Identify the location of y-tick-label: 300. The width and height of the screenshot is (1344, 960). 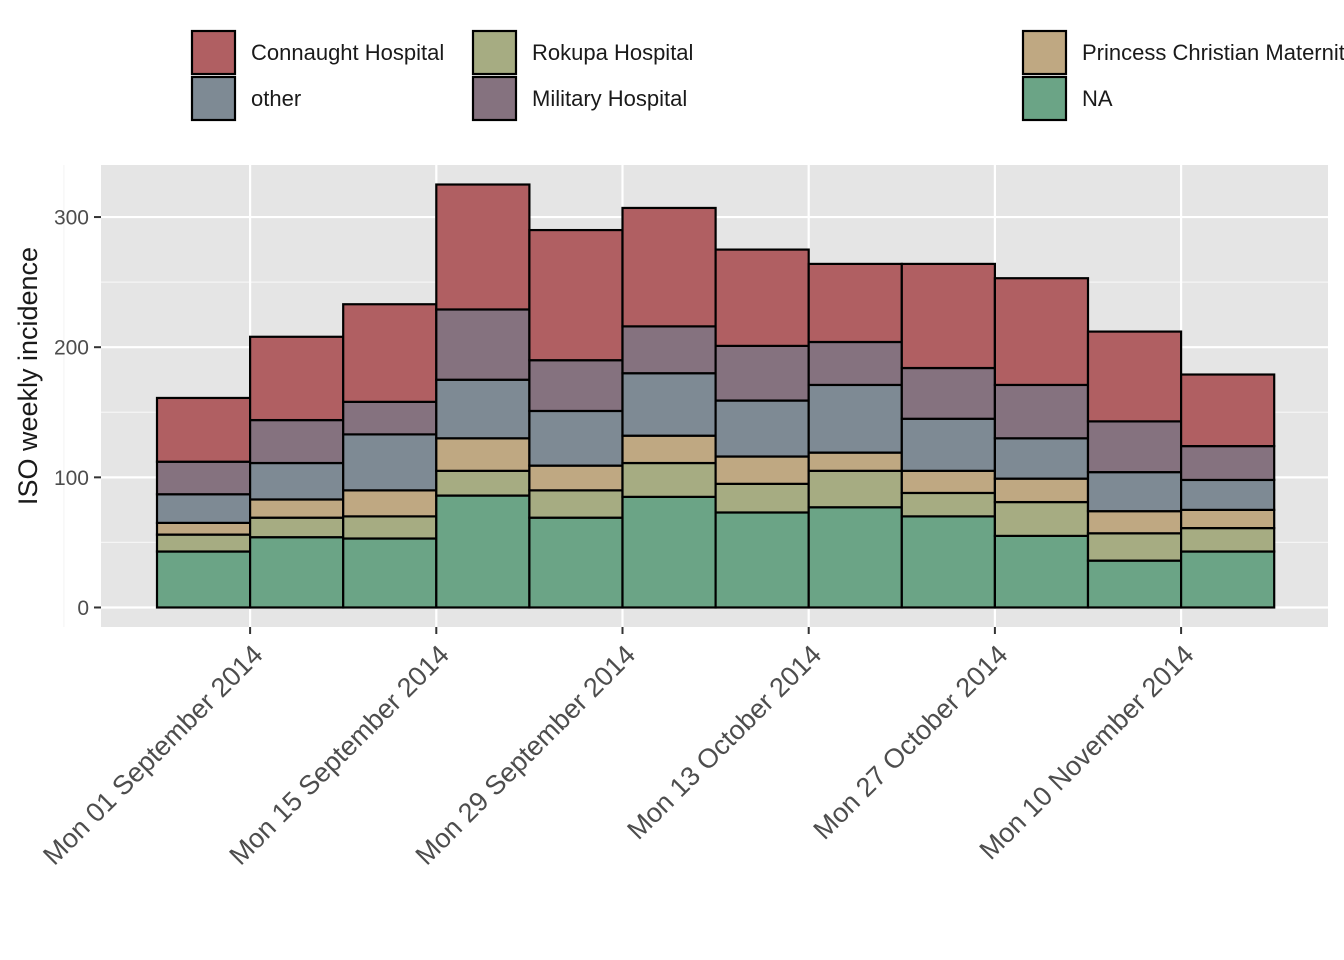
(71, 218).